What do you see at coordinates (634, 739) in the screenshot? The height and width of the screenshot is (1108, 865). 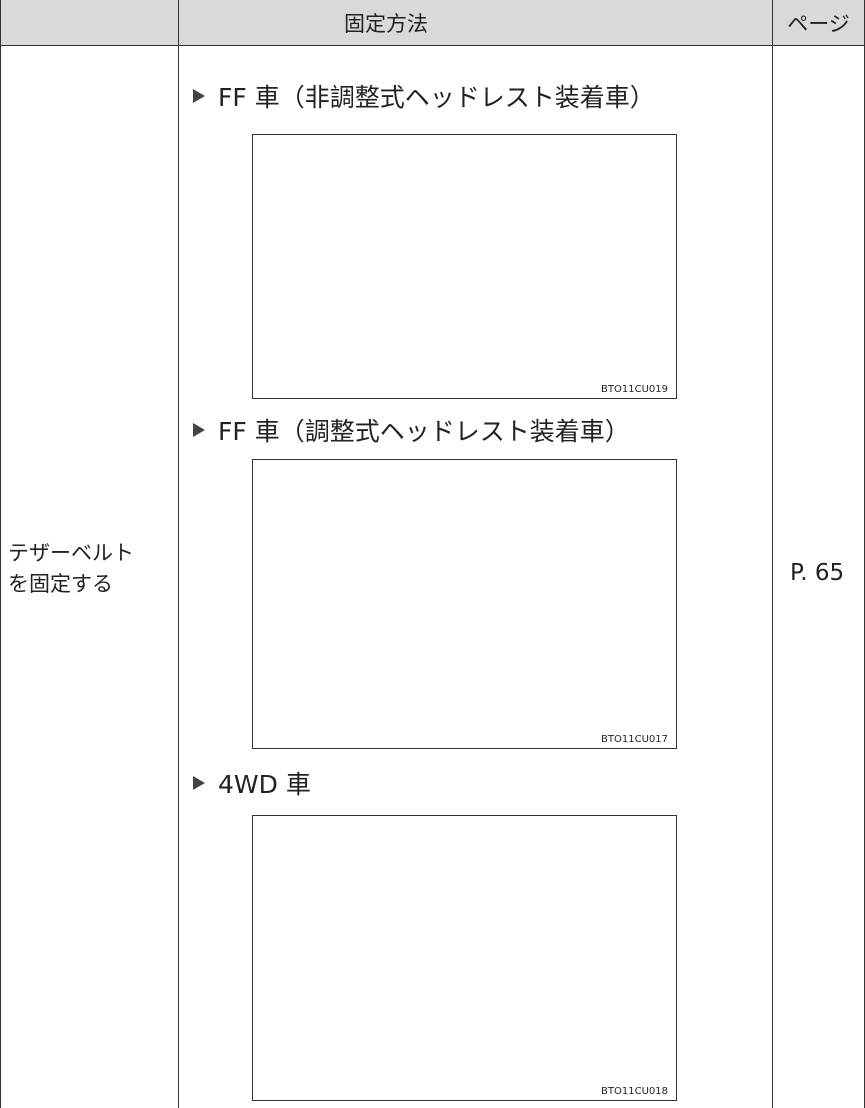 I see `image-code: BTO11CU017` at bounding box center [634, 739].